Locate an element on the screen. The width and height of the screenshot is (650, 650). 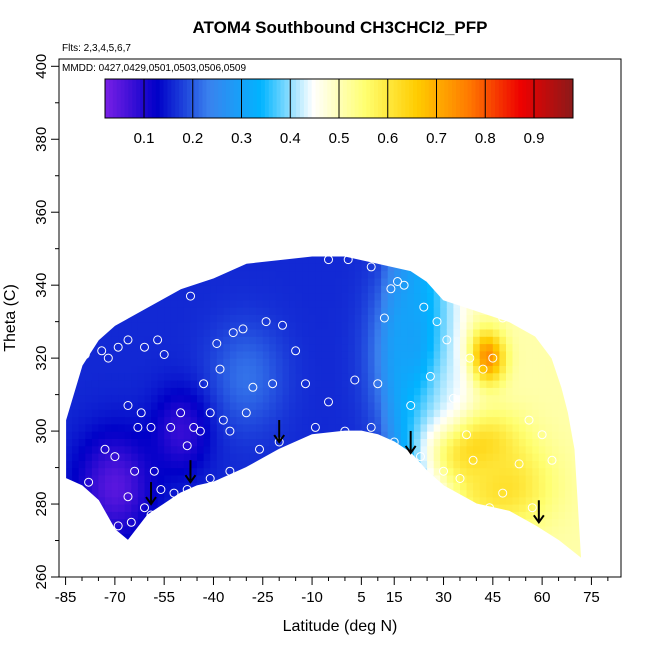
colorbar-segment is located at coordinates (399, 98).